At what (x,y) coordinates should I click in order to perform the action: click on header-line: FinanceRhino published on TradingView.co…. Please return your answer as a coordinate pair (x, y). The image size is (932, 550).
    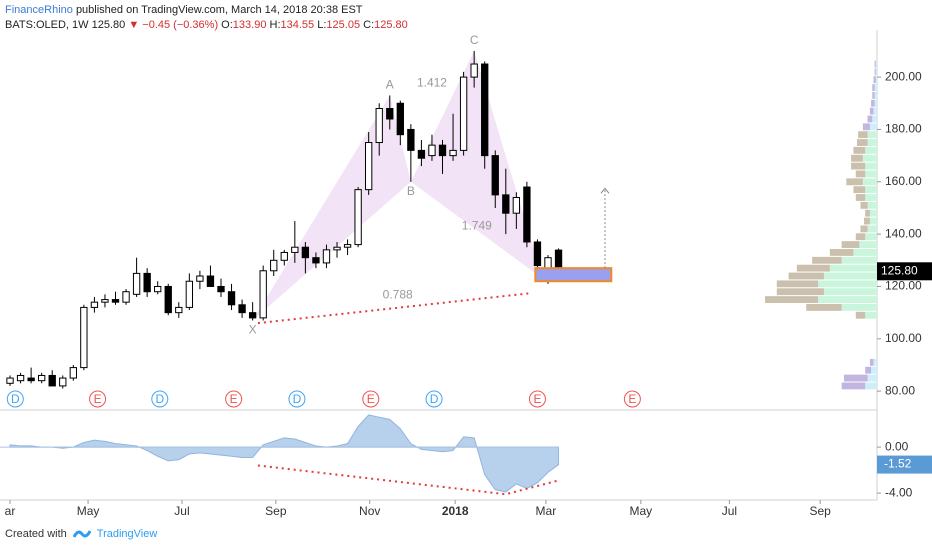
    Looking at the image, I should click on (206, 10).